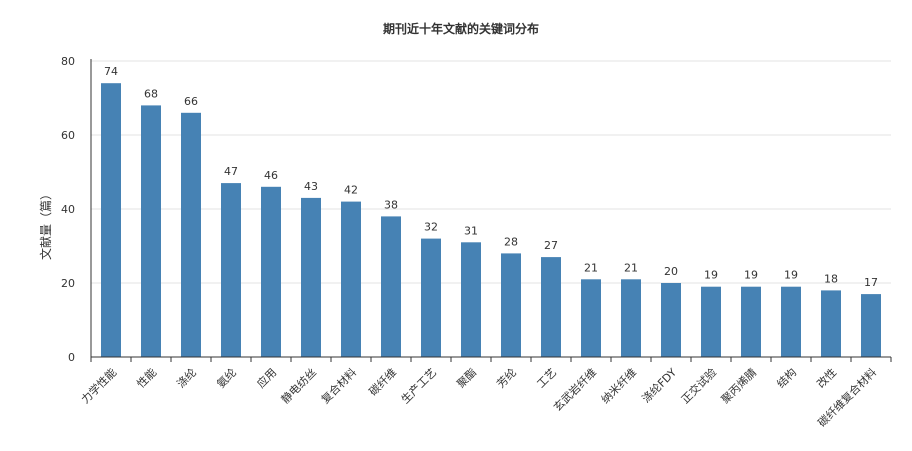  What do you see at coordinates (351, 190) in the screenshot?
I see `data-label: 42` at bounding box center [351, 190].